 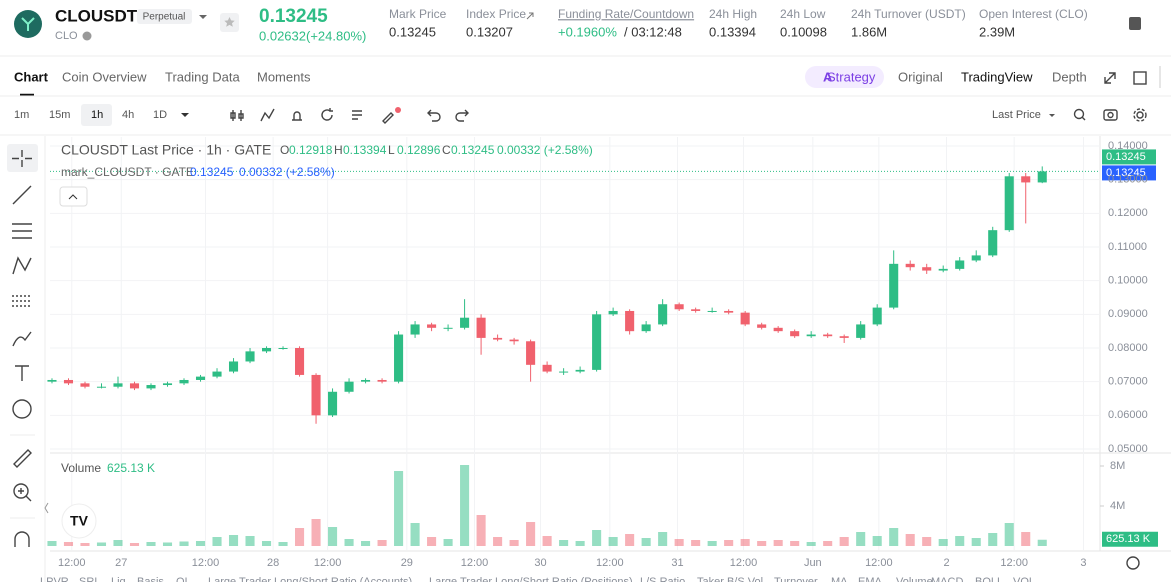 What do you see at coordinates (730, 579) in the screenshot?
I see `indicator: Taker B/S Vol` at bounding box center [730, 579].